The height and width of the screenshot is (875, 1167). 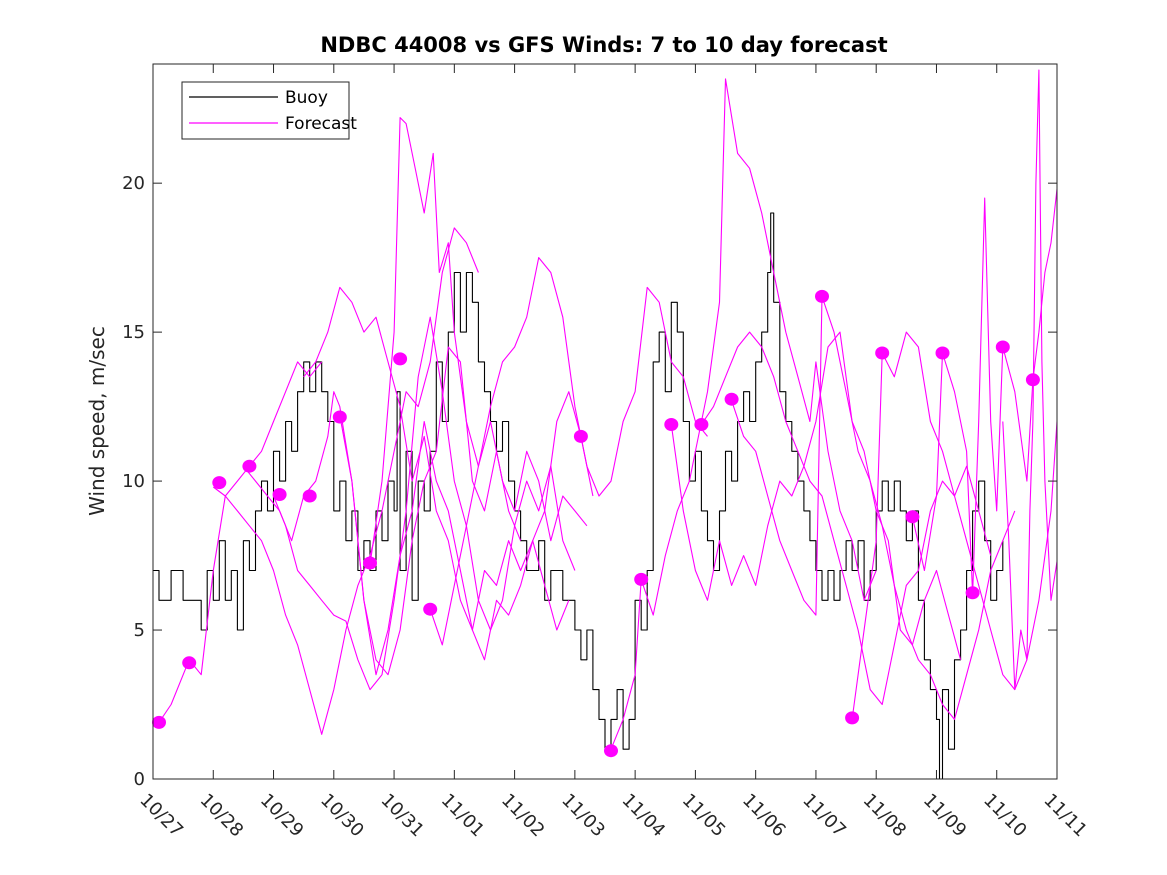 What do you see at coordinates (133, 183) in the screenshot?
I see `y-tick-label: 20` at bounding box center [133, 183].